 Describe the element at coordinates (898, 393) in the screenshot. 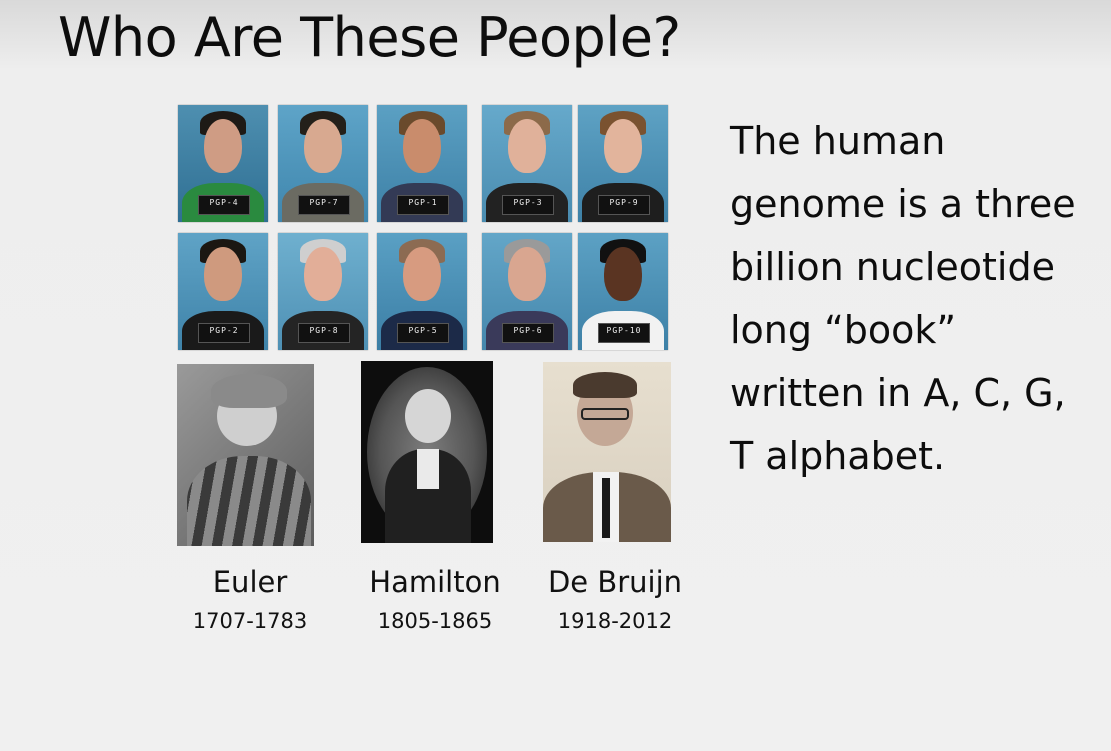

I see `description-line: written in A, C, G,` at that location.